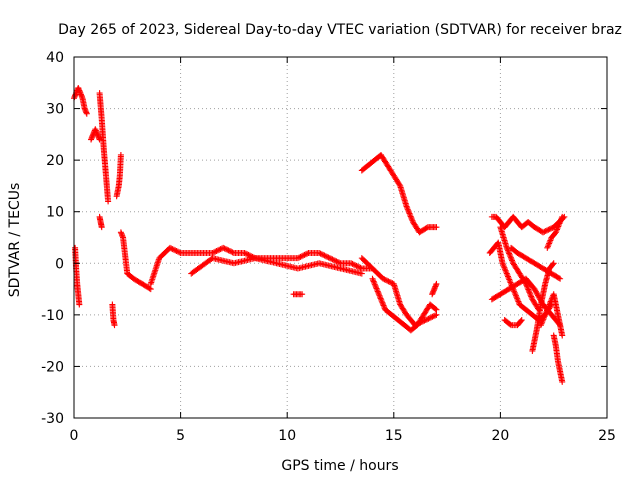 The height and width of the screenshot is (480, 640). Describe the element at coordinates (394, 436) in the screenshot. I see `x-tick-label: 15` at that location.